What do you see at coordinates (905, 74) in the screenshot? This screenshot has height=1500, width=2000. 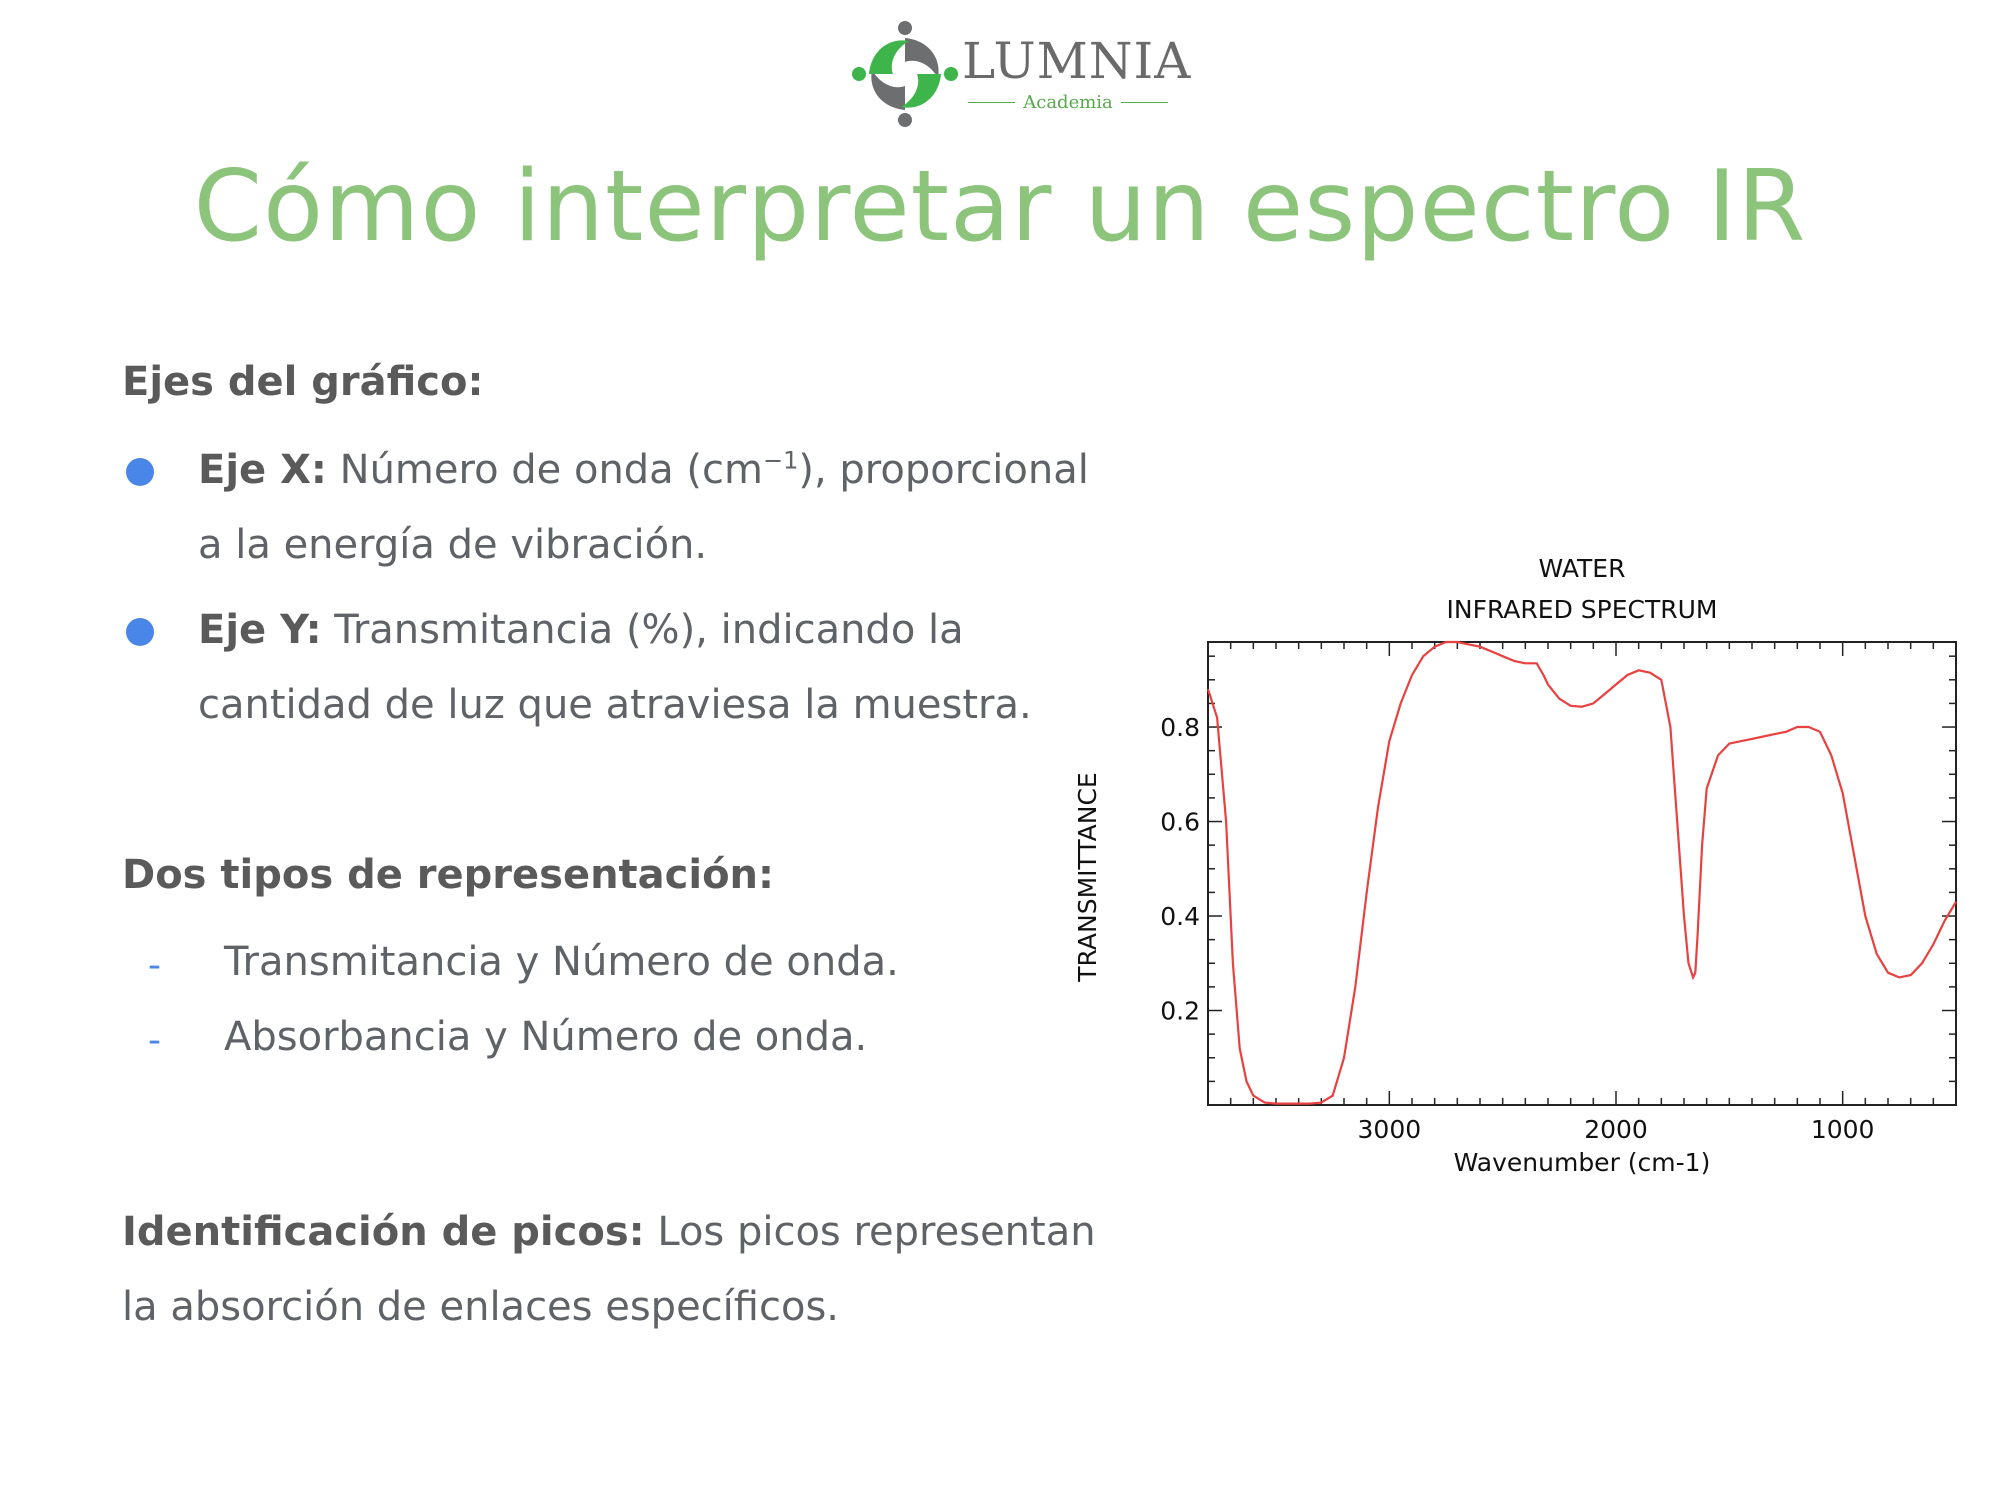 I see `lumnia-emblem-icon` at bounding box center [905, 74].